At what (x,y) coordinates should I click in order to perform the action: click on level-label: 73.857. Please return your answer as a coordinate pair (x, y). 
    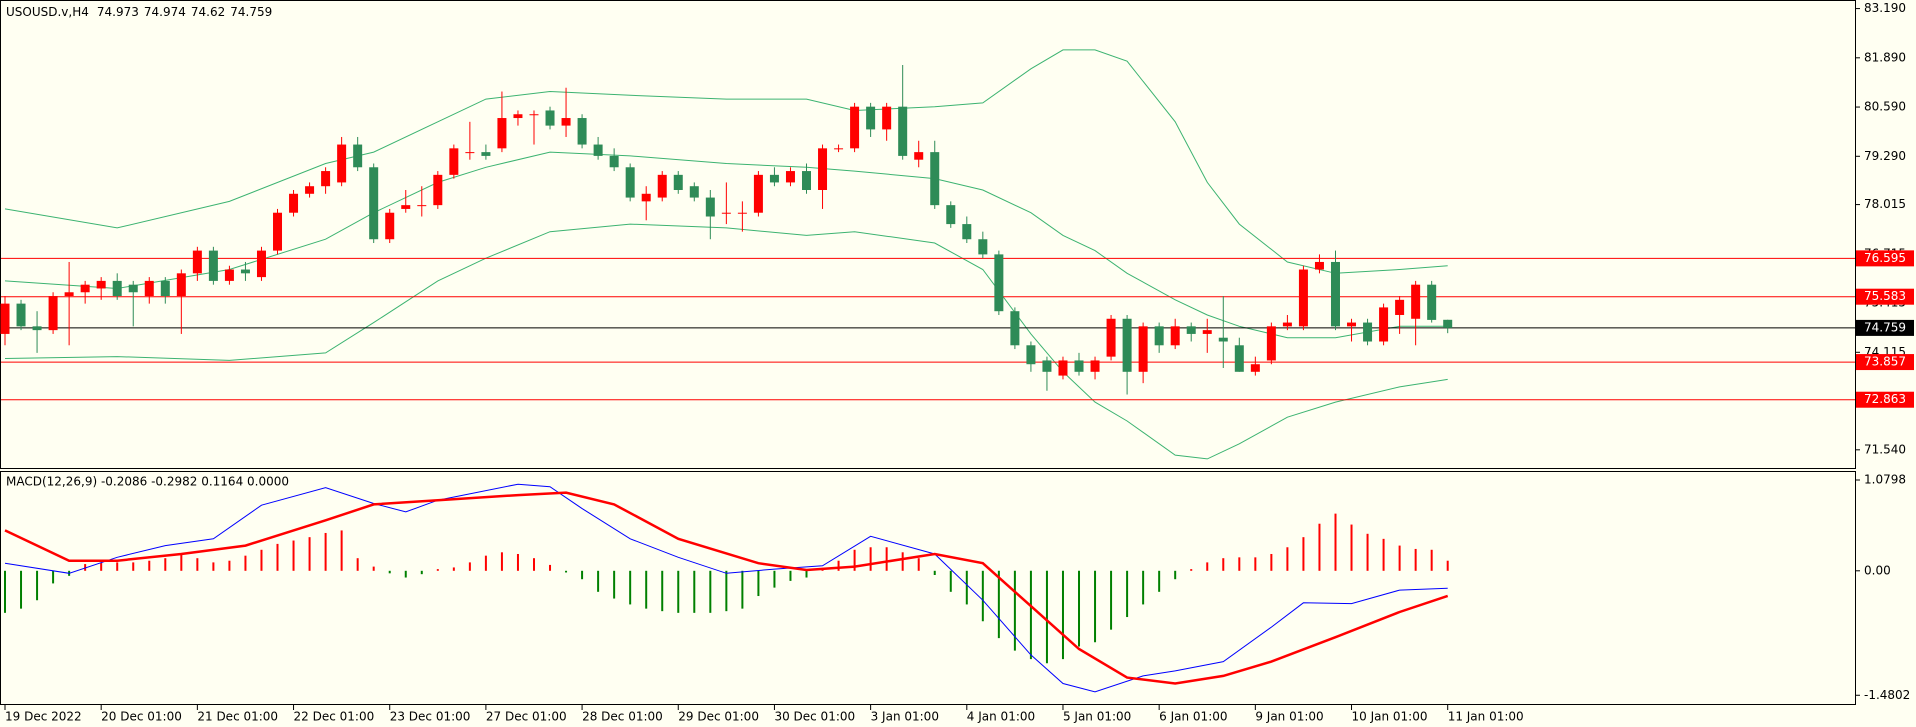
    Looking at the image, I should click on (1885, 362).